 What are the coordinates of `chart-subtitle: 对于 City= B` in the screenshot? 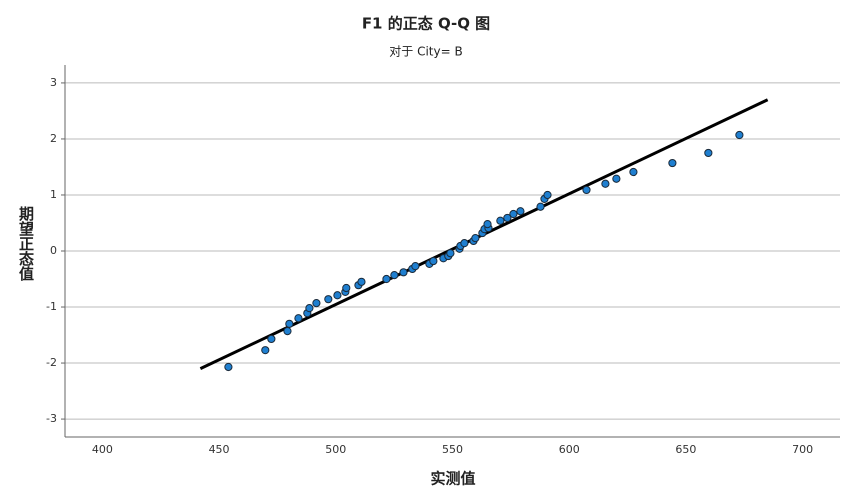 It's located at (425, 52).